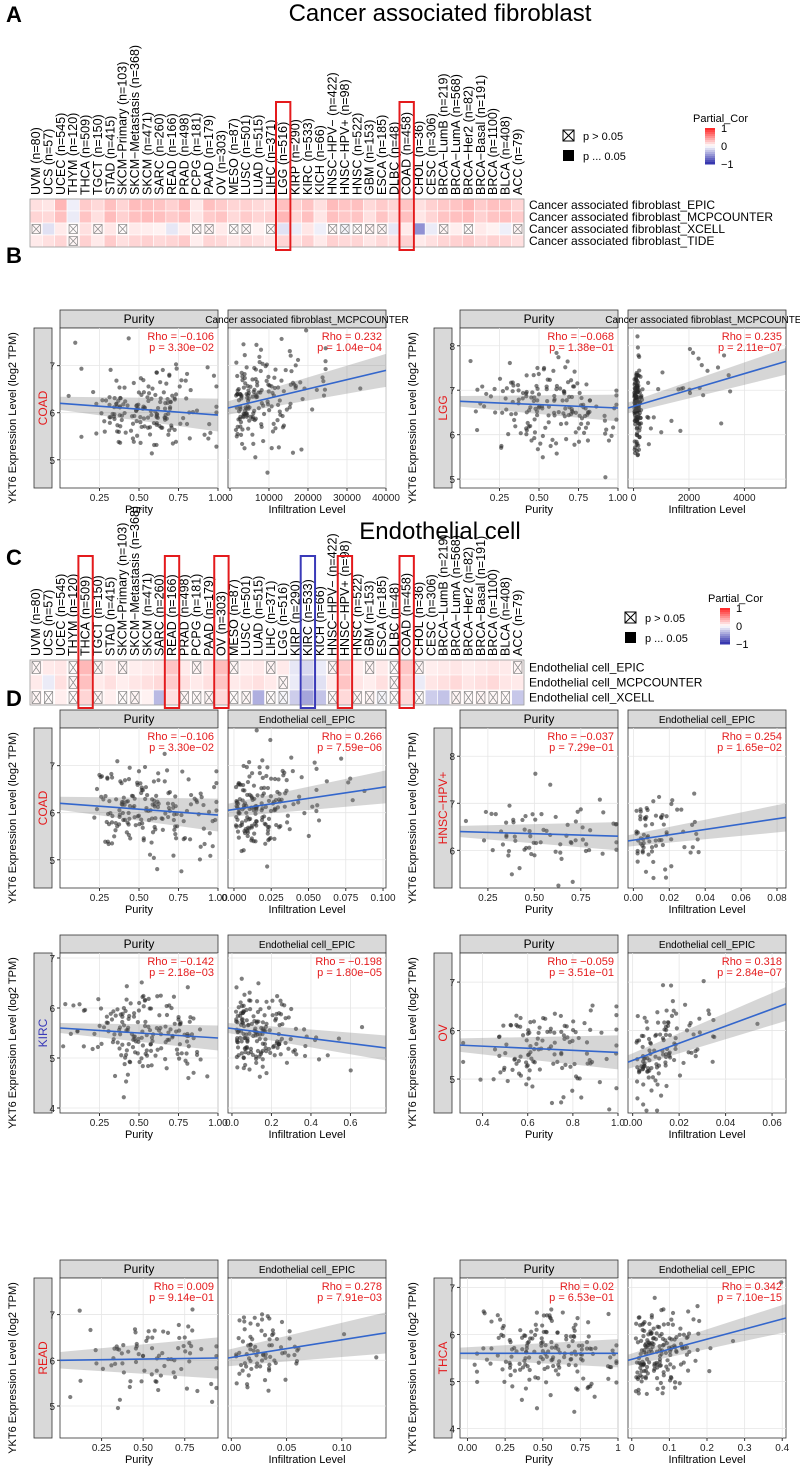 Image resolution: width=800 pixels, height=1471 pixels. What do you see at coordinates (306, 1460) in the screenshot?
I see `x-axis-label: Infiltration Level` at bounding box center [306, 1460].